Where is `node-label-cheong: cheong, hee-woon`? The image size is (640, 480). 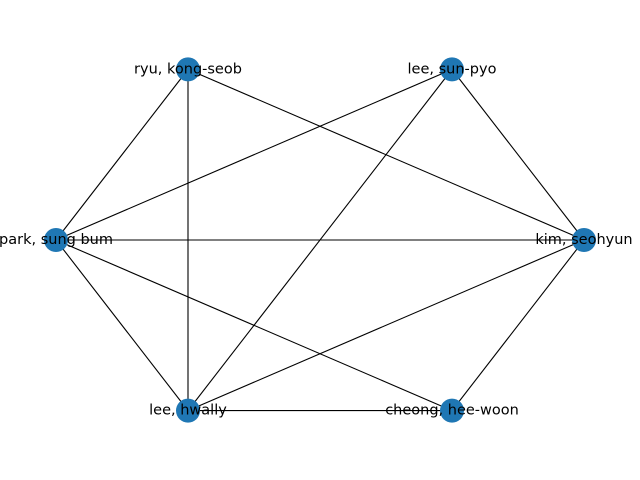 node-label-cheong: cheong, hee-woon is located at coordinates (452, 411).